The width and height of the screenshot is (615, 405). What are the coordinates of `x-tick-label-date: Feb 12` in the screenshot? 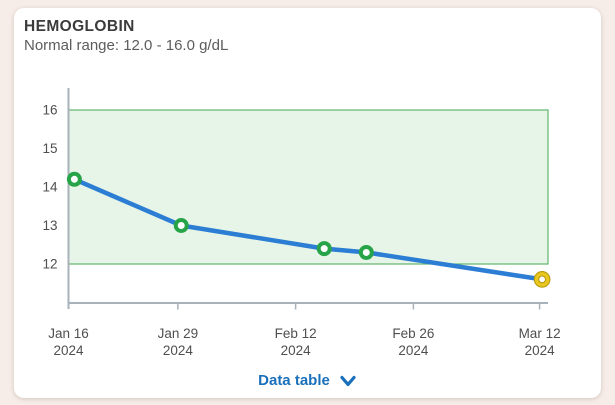 It's located at (296, 333).